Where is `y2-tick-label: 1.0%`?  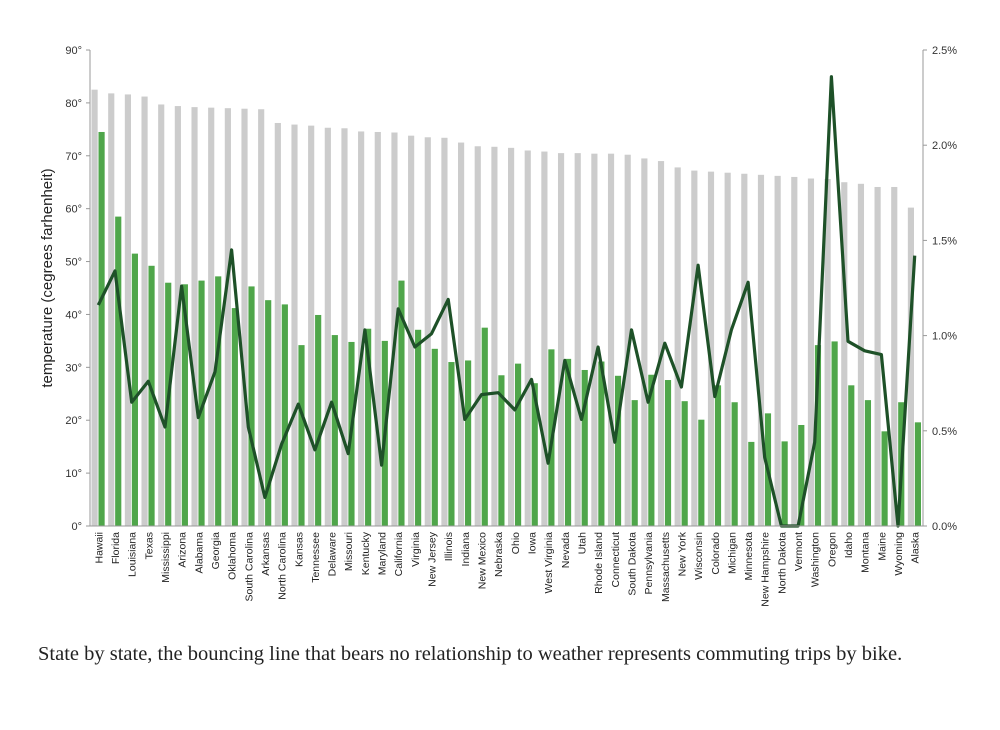 y2-tick-label: 1.0% is located at coordinates (944, 337).